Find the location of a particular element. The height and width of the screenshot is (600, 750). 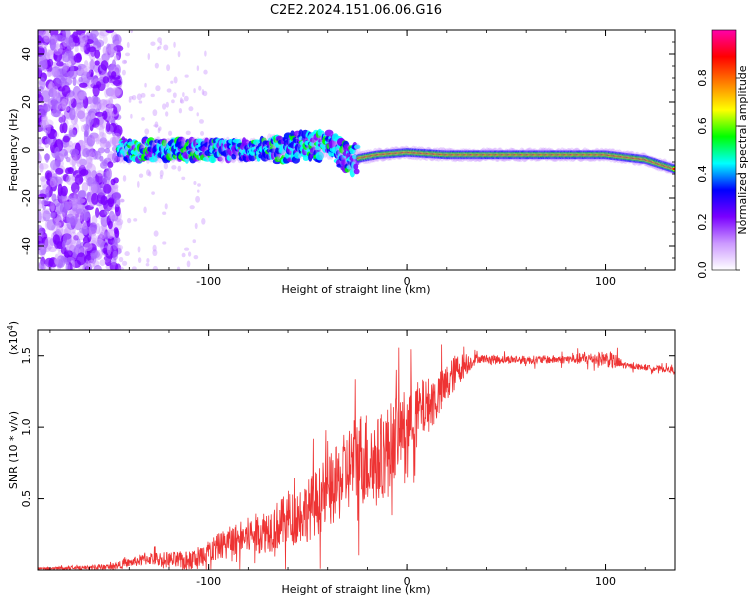

x-tick-label: 100 is located at coordinates (605, 581).